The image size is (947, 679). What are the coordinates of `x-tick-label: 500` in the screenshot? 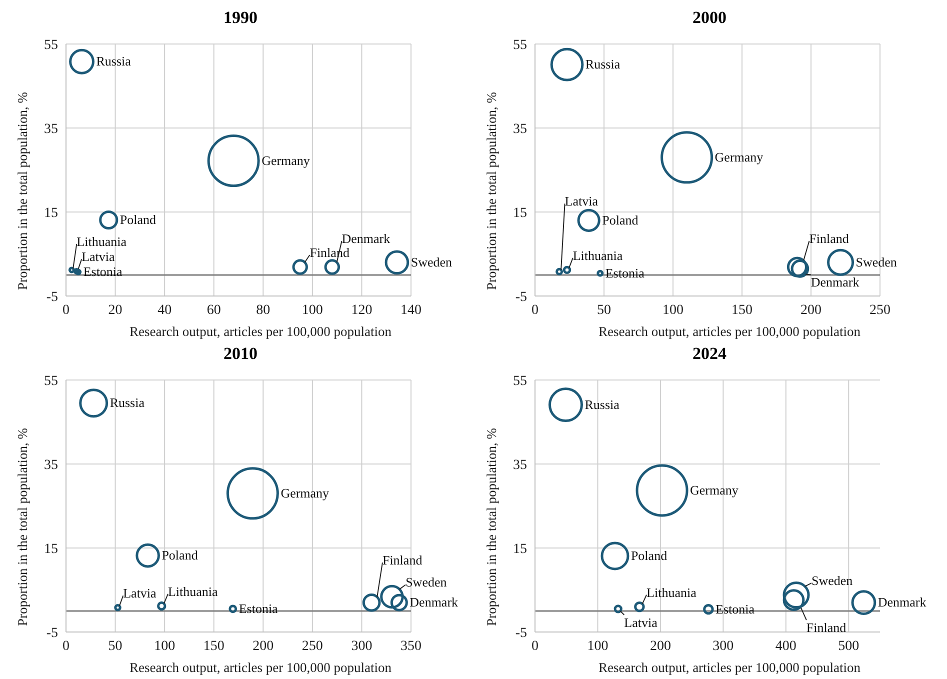 It's located at (849, 646).